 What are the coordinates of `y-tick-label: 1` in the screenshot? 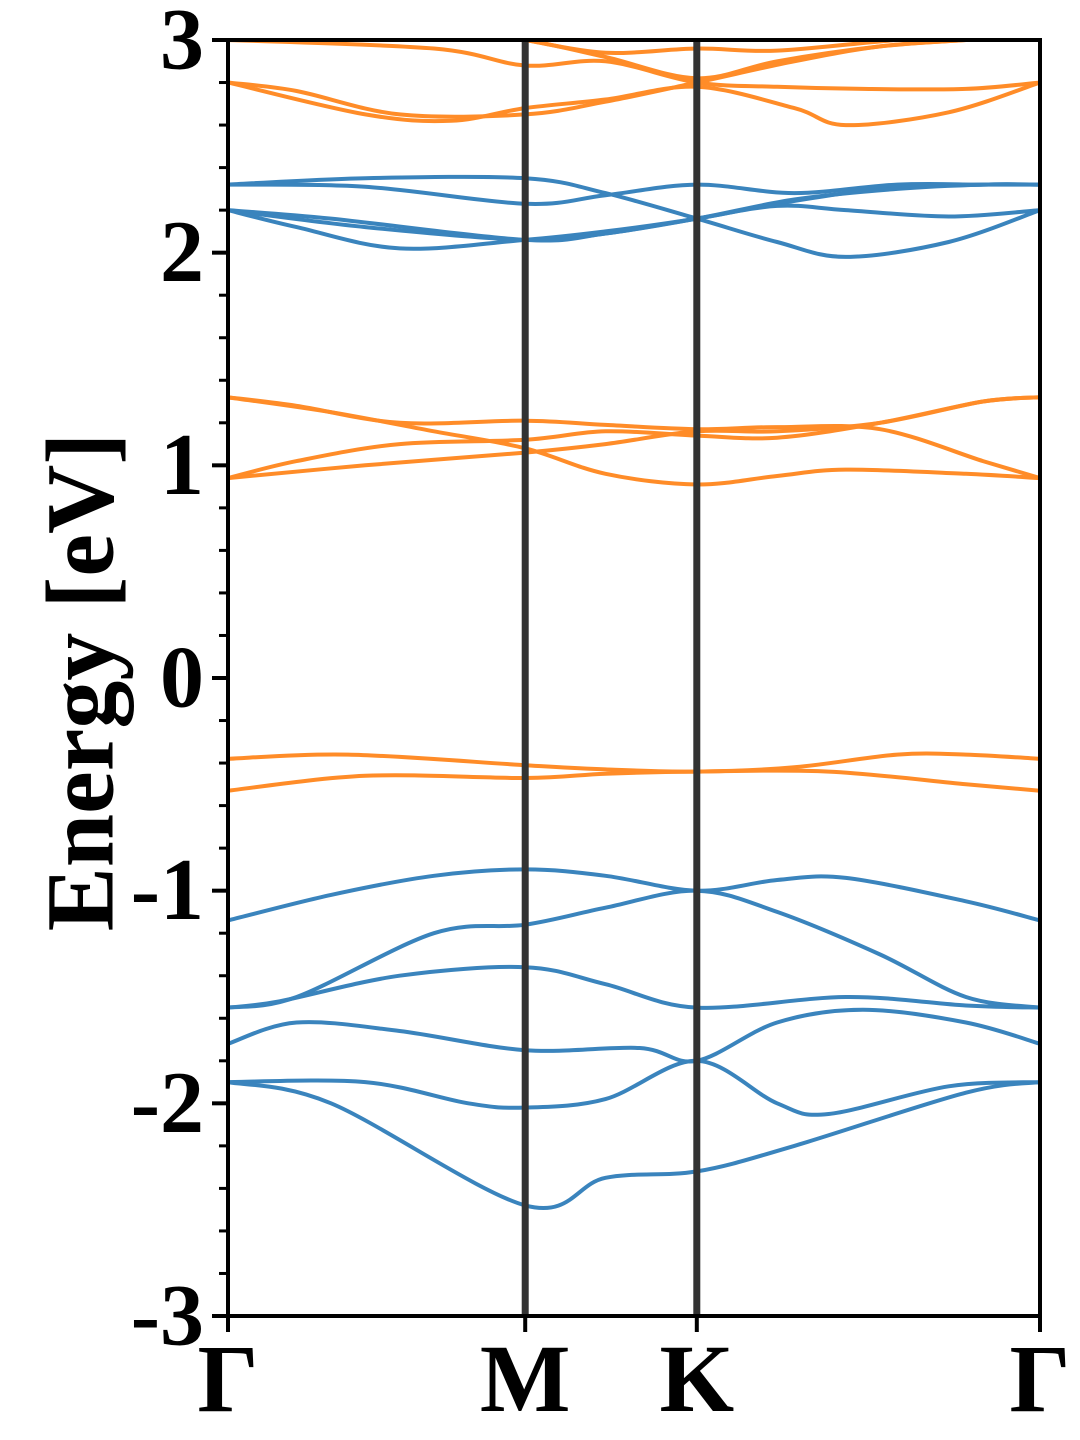 It's located at (182, 465).